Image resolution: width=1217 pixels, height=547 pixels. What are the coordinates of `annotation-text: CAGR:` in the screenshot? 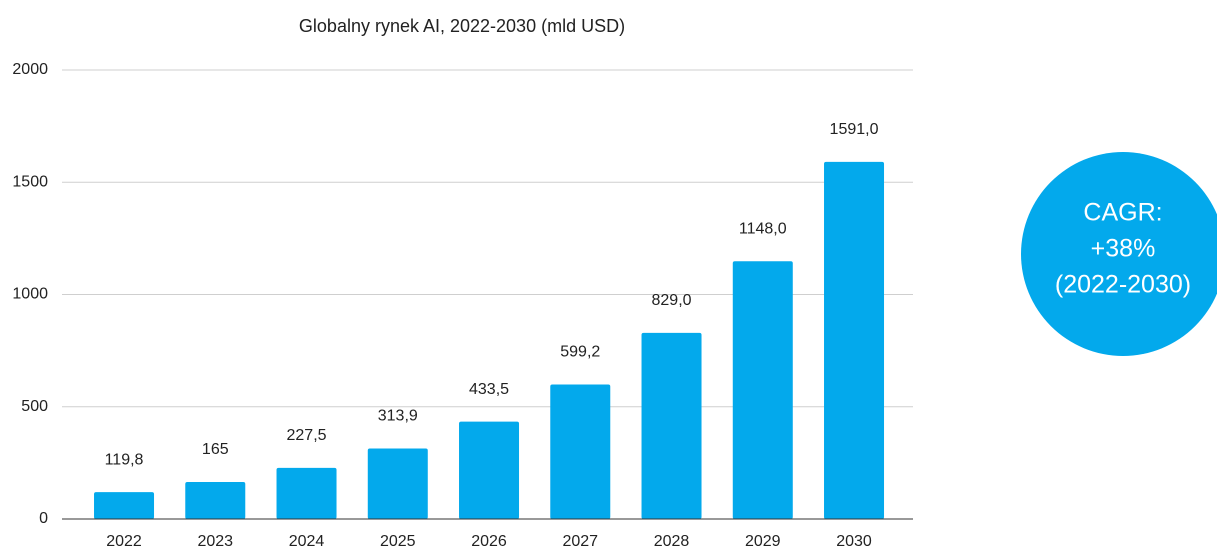 It's located at (1122, 213).